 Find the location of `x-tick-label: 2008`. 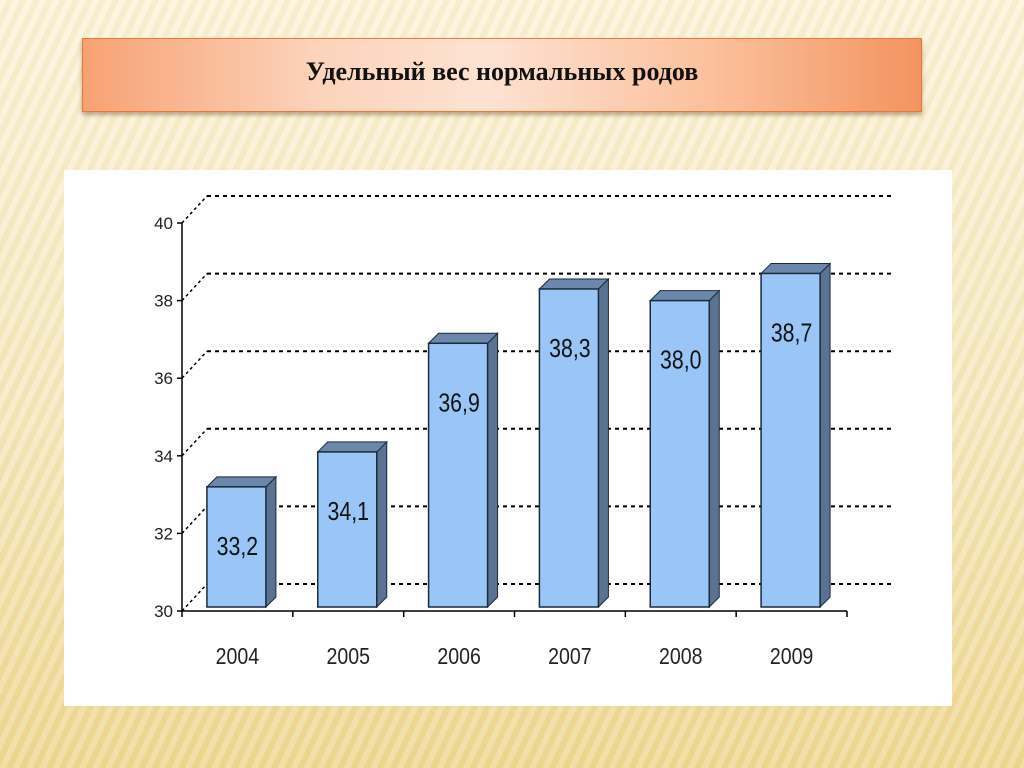

x-tick-label: 2008 is located at coordinates (680, 657).